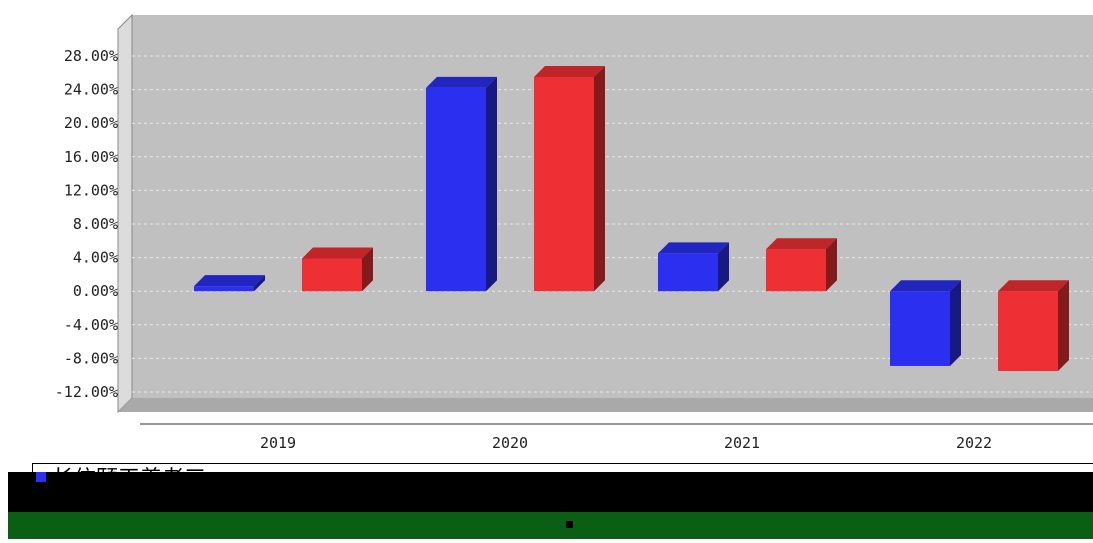 The image size is (1093, 543). What do you see at coordinates (742, 443) in the screenshot?
I see `x-tick-label: 2021` at bounding box center [742, 443].